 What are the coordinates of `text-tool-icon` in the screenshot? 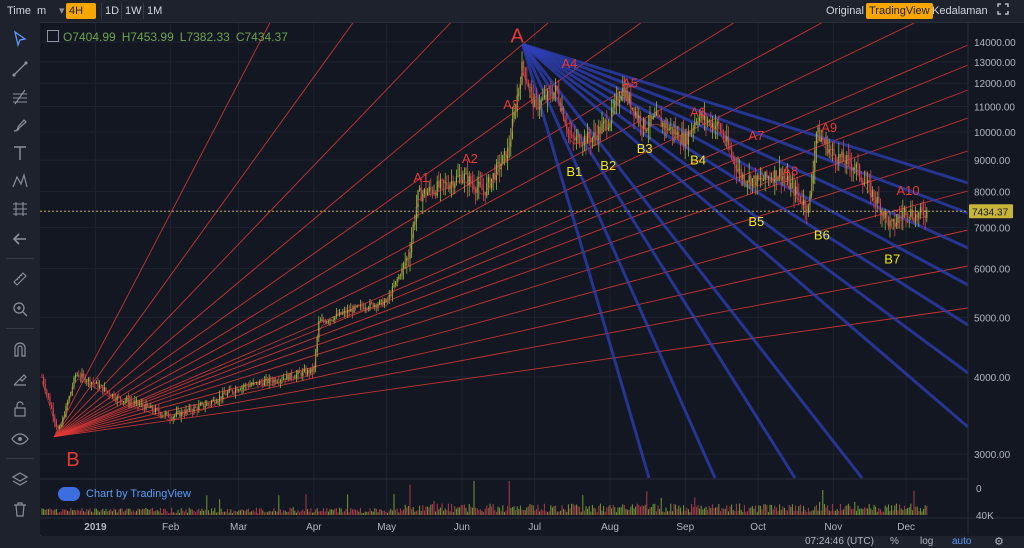 It's located at (20, 153).